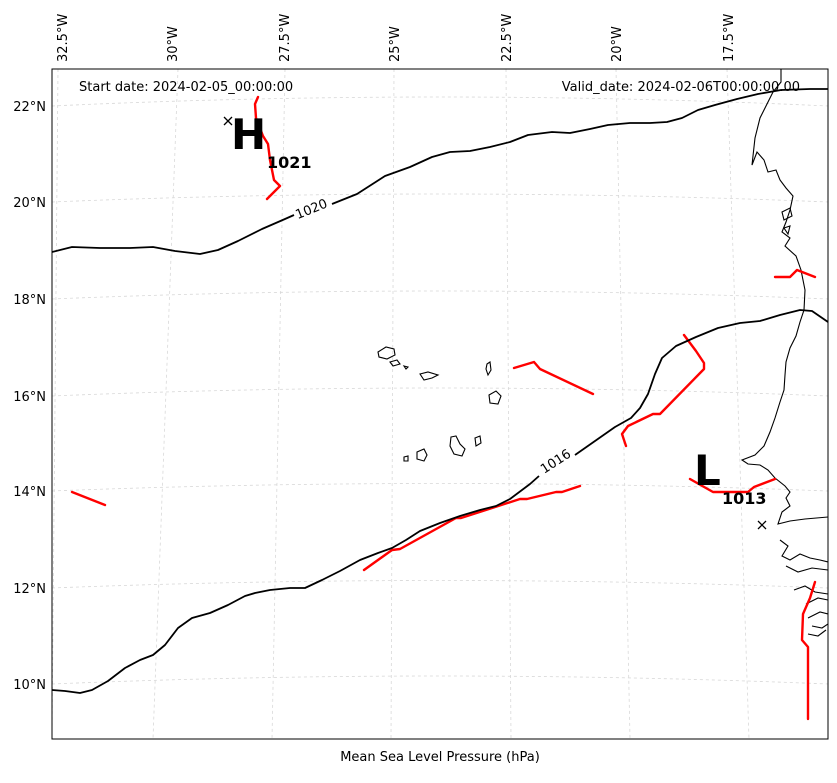  I want to click on trough-near-low, so click(732, 485).